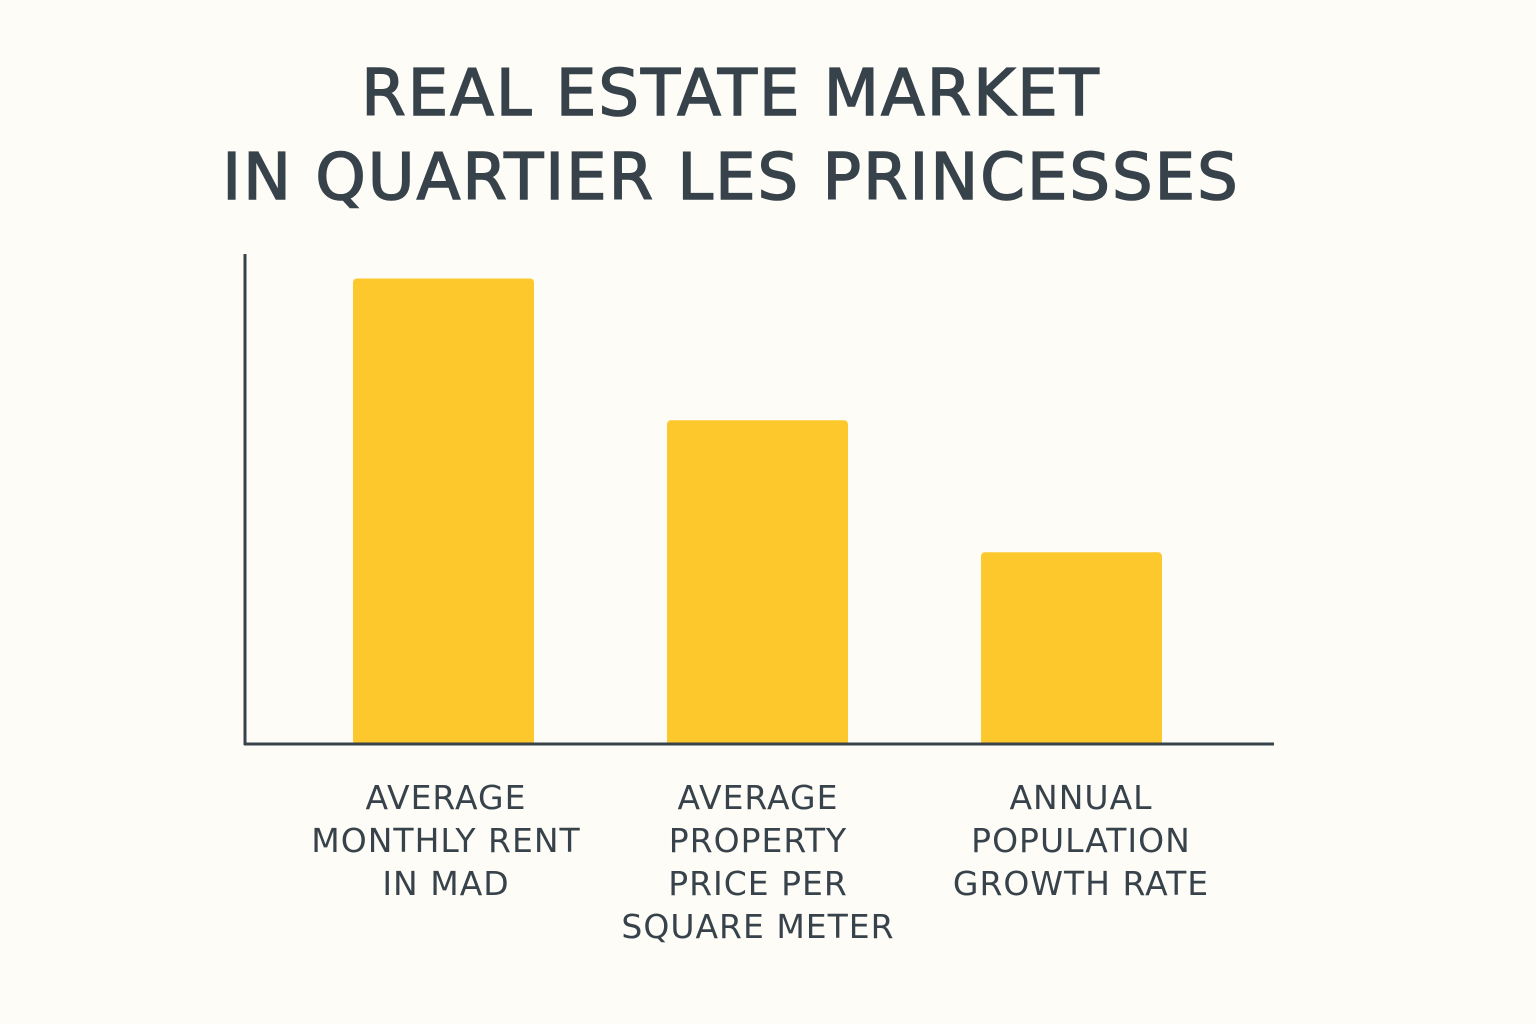  Describe the element at coordinates (446, 840) in the screenshot. I see `x-tick-label-rent: AVERAGE MONTHLY RENT IN MAD` at that location.